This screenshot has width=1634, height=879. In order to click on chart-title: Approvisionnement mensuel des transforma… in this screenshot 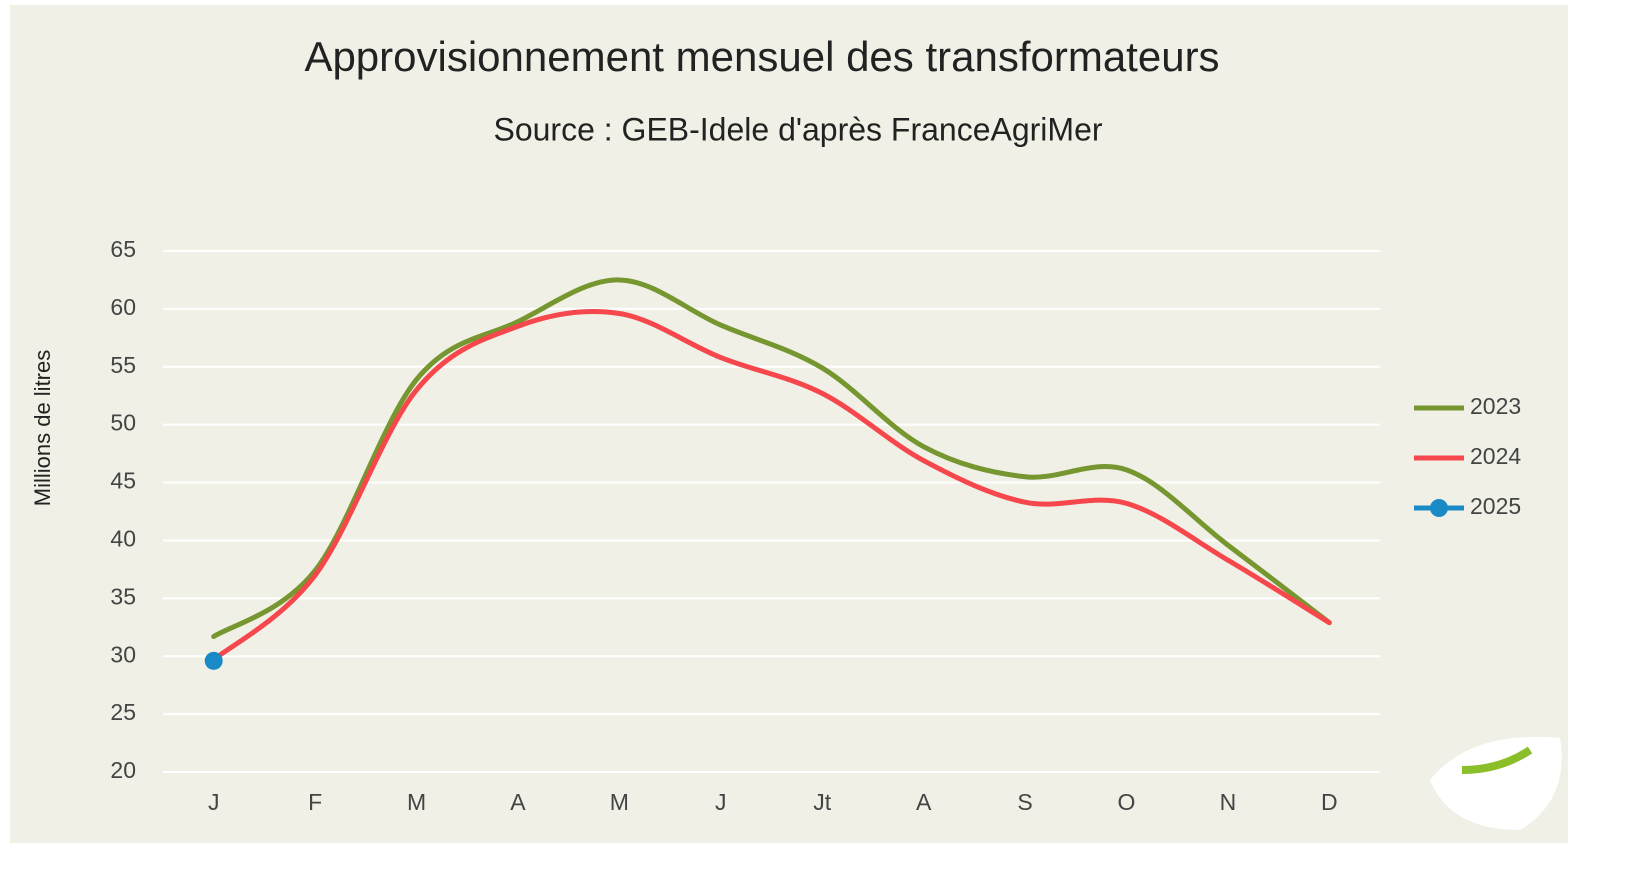, I will do `click(761, 56)`.